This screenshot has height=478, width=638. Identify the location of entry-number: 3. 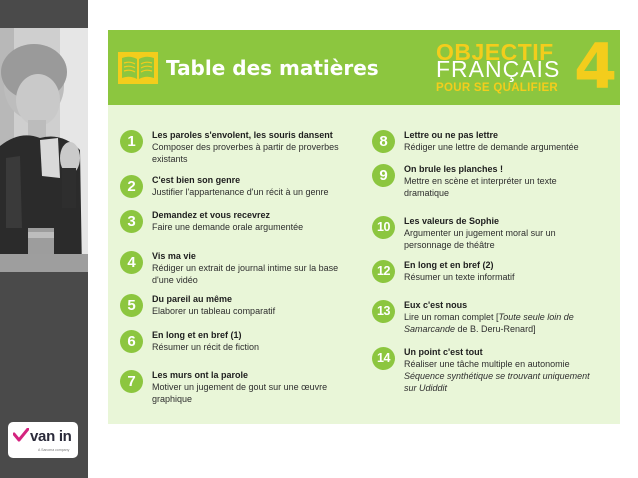
(131, 221).